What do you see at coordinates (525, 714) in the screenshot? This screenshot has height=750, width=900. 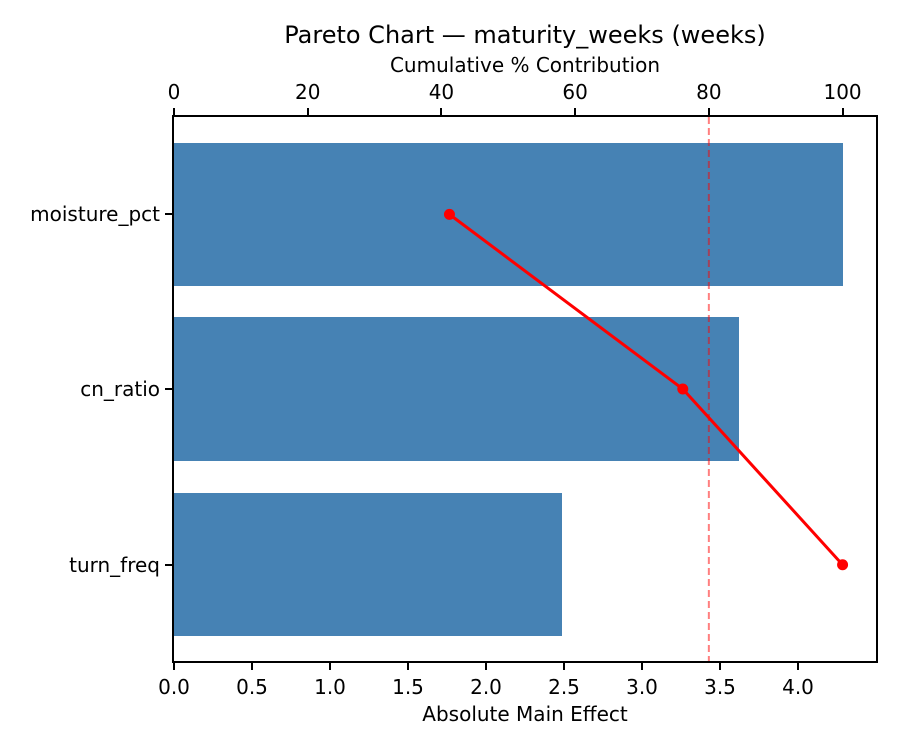 I see `x-axis-label: Absolute Main Effect` at bounding box center [525, 714].